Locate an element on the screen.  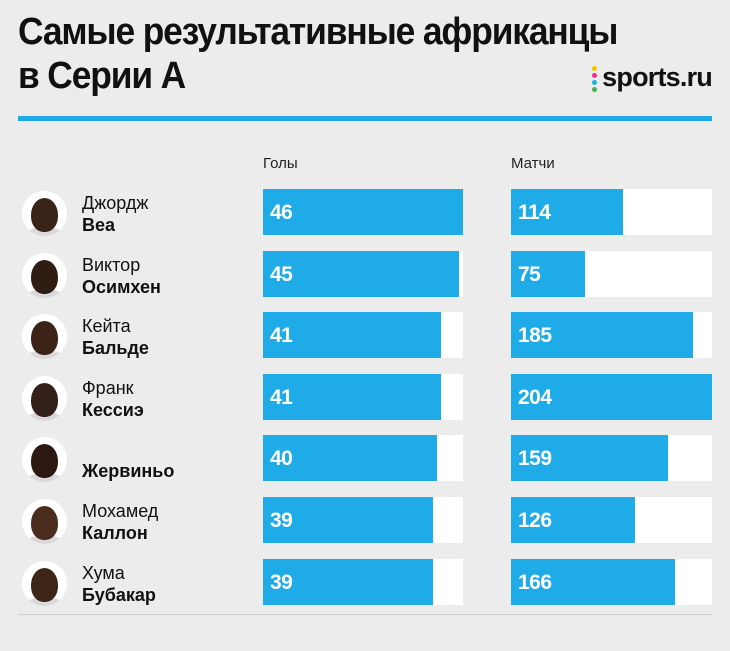
column-header-matches: Матчи is located at coordinates (533, 163).